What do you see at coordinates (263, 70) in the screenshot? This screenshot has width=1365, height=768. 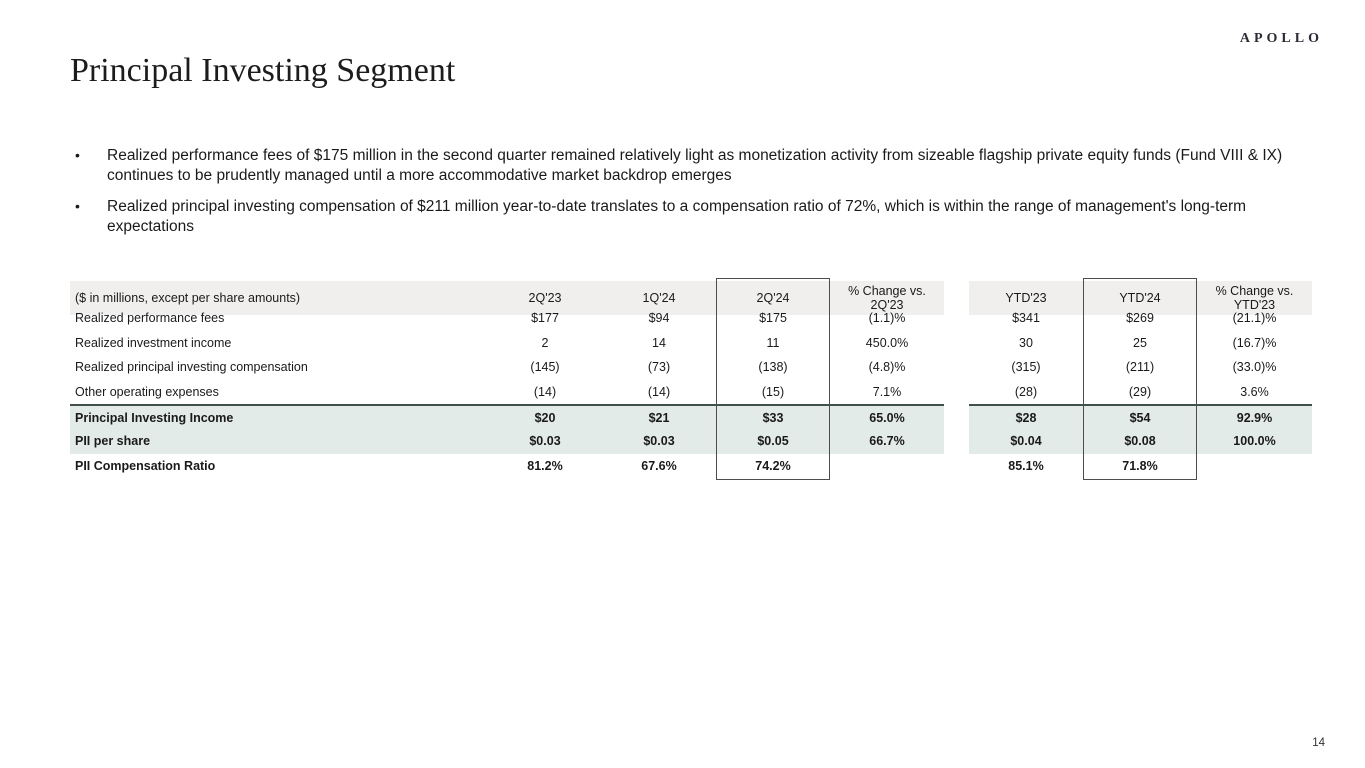 I see `page-title: Principal Investing Segment` at bounding box center [263, 70].